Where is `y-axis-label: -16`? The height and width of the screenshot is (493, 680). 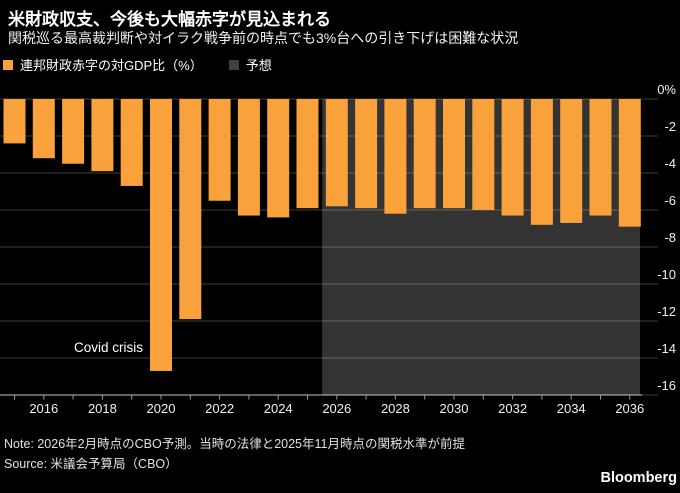 y-axis-label: -16 is located at coordinates (666, 385).